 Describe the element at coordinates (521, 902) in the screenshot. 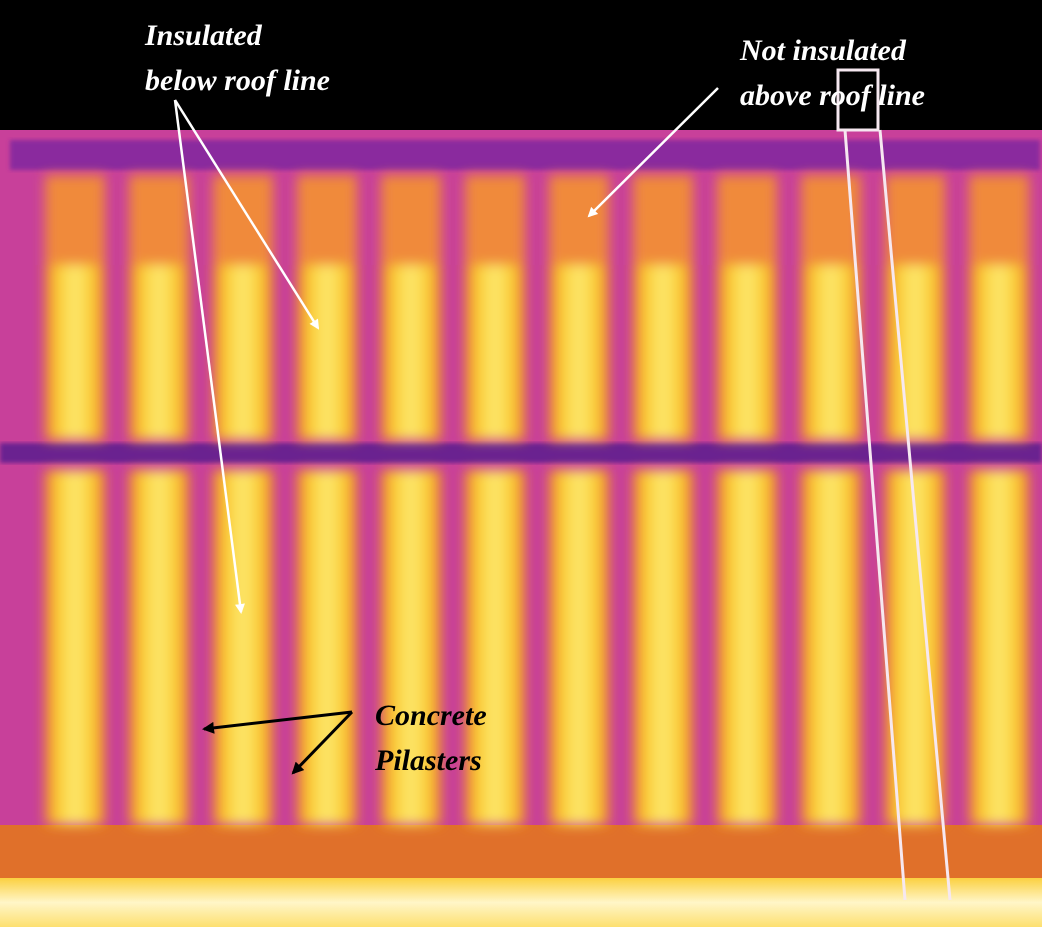

I see `ground` at that location.